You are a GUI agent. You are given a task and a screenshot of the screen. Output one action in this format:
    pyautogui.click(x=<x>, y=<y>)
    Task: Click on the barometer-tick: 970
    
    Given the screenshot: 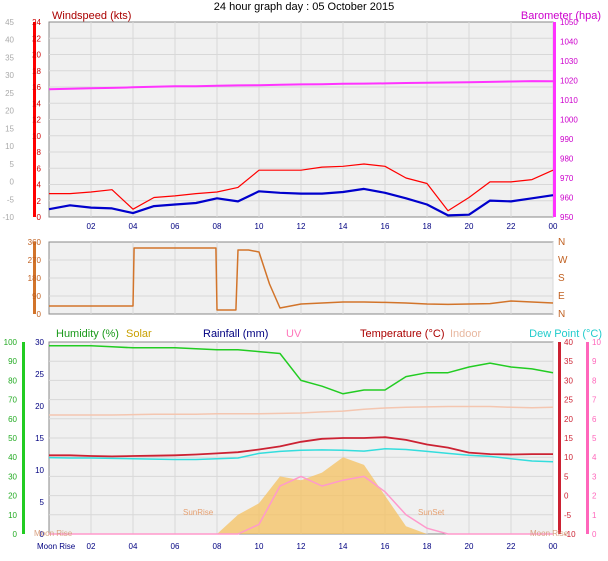 What is the action you would take?
    pyautogui.click(x=567, y=178)
    